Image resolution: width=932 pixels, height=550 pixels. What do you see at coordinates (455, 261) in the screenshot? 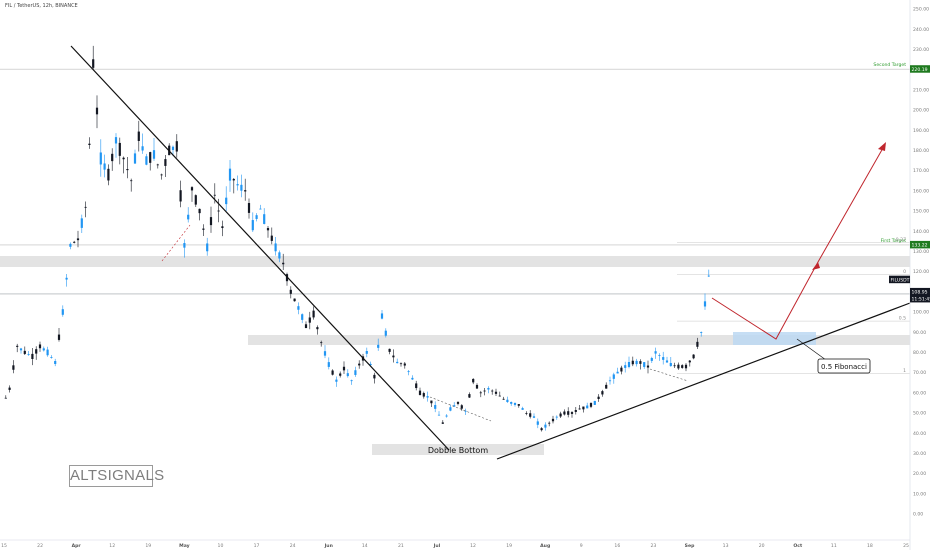
I see `first-target-zone` at bounding box center [455, 261].